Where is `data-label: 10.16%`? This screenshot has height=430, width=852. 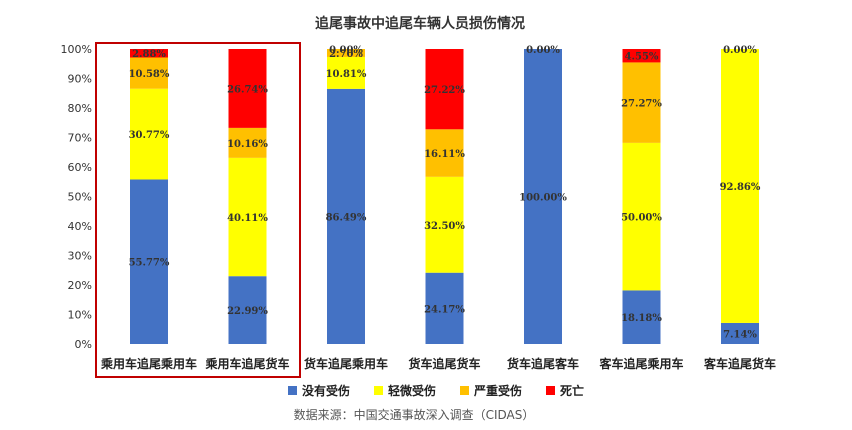 data-label: 10.16% is located at coordinates (247, 144).